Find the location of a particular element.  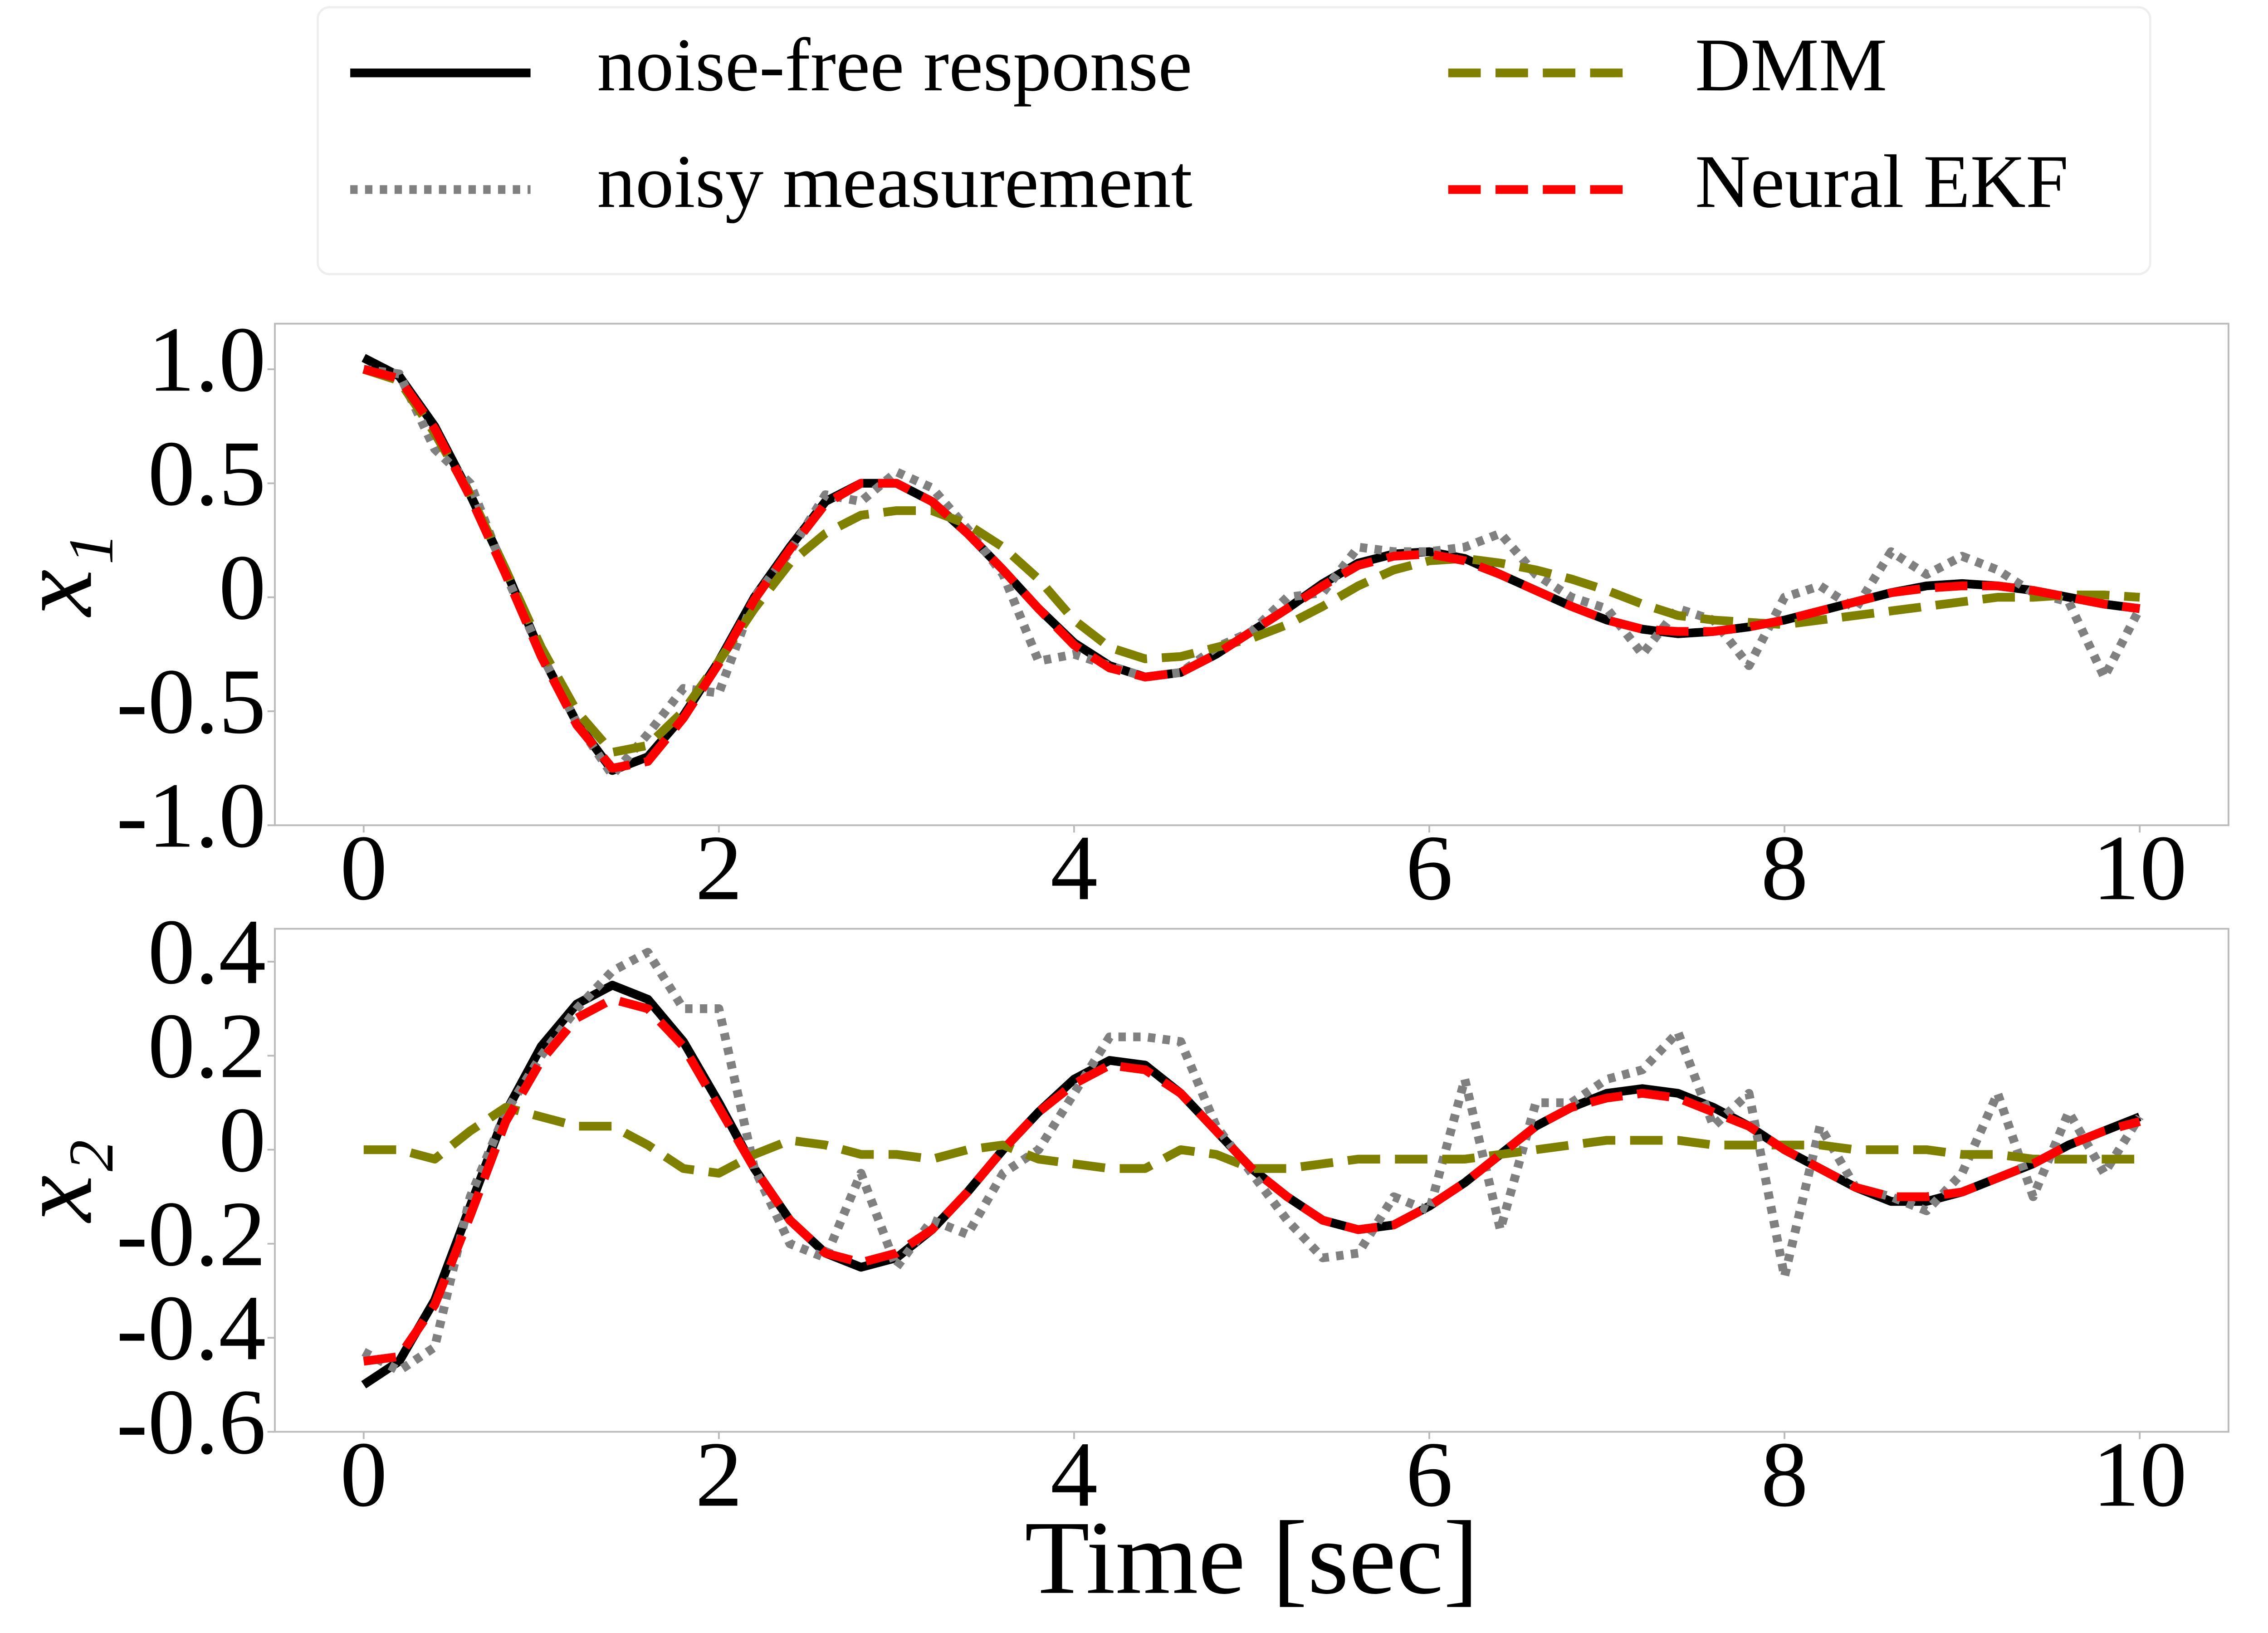

legend-label: noise-free response is located at coordinates (895, 65).